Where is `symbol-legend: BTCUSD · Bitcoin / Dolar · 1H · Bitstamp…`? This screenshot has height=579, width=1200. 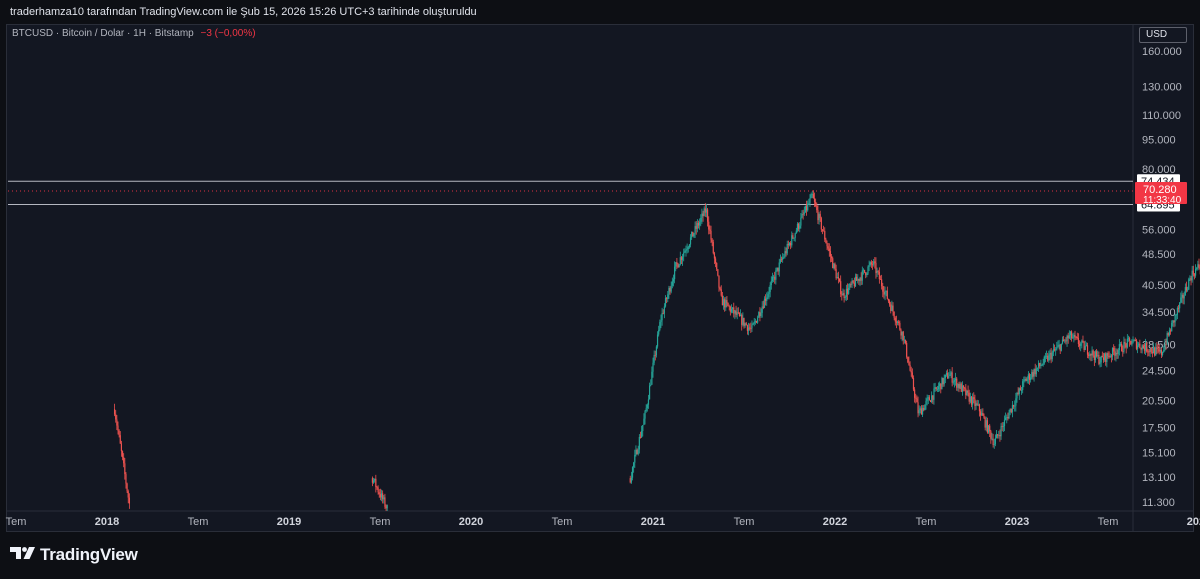 symbol-legend: BTCUSD · Bitcoin / Dolar · 1H · Bitstamp… is located at coordinates (134, 33).